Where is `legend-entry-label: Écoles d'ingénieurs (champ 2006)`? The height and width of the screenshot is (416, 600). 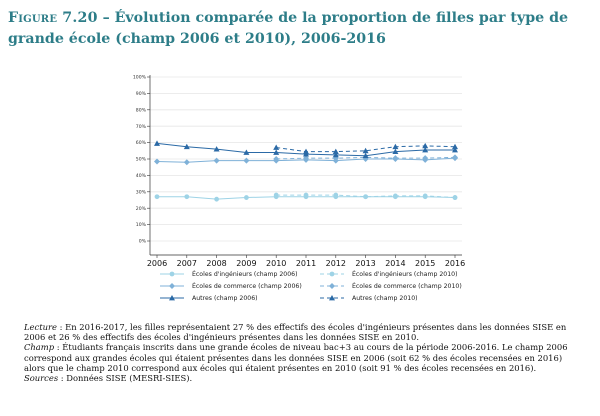 legend-entry-label: Écoles d'ingénieurs (champ 2006) is located at coordinates (245, 273).